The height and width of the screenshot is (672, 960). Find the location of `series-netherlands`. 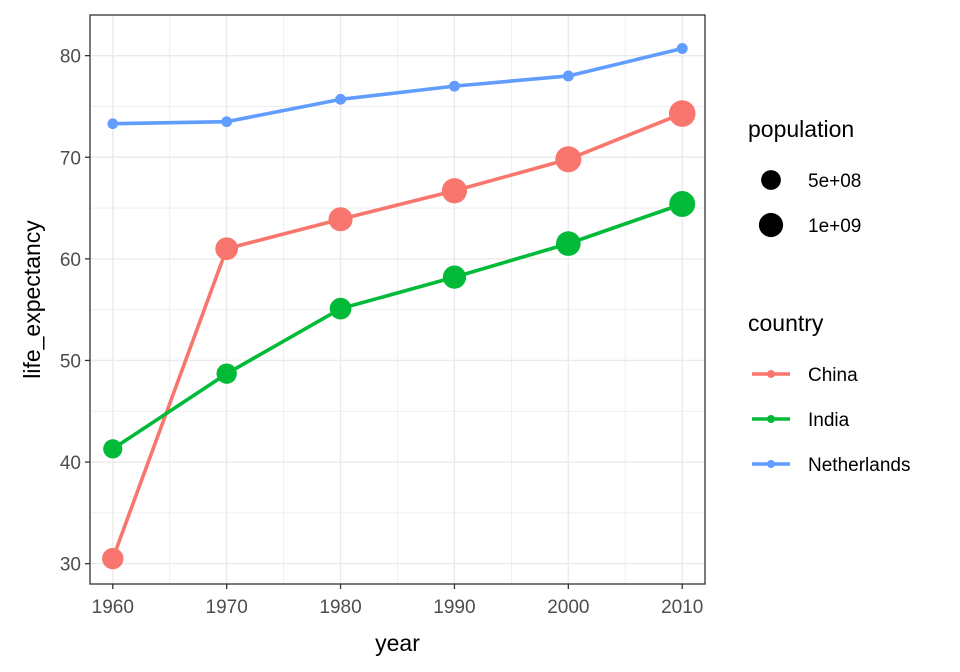

series-netherlands is located at coordinates (397, 86).